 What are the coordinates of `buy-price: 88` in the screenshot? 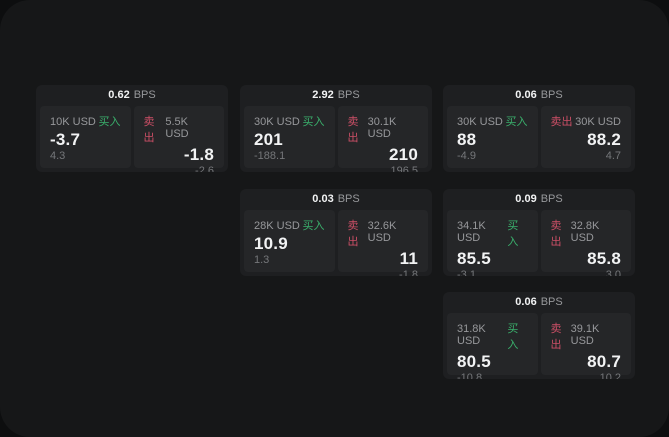 It's located at (467, 139).